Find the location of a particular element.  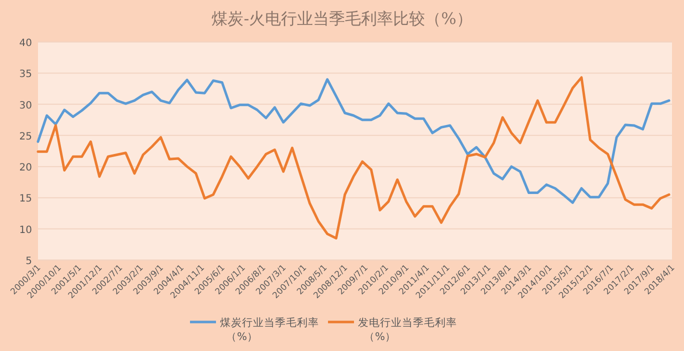

y-tick-label: 15 is located at coordinates (25, 199).